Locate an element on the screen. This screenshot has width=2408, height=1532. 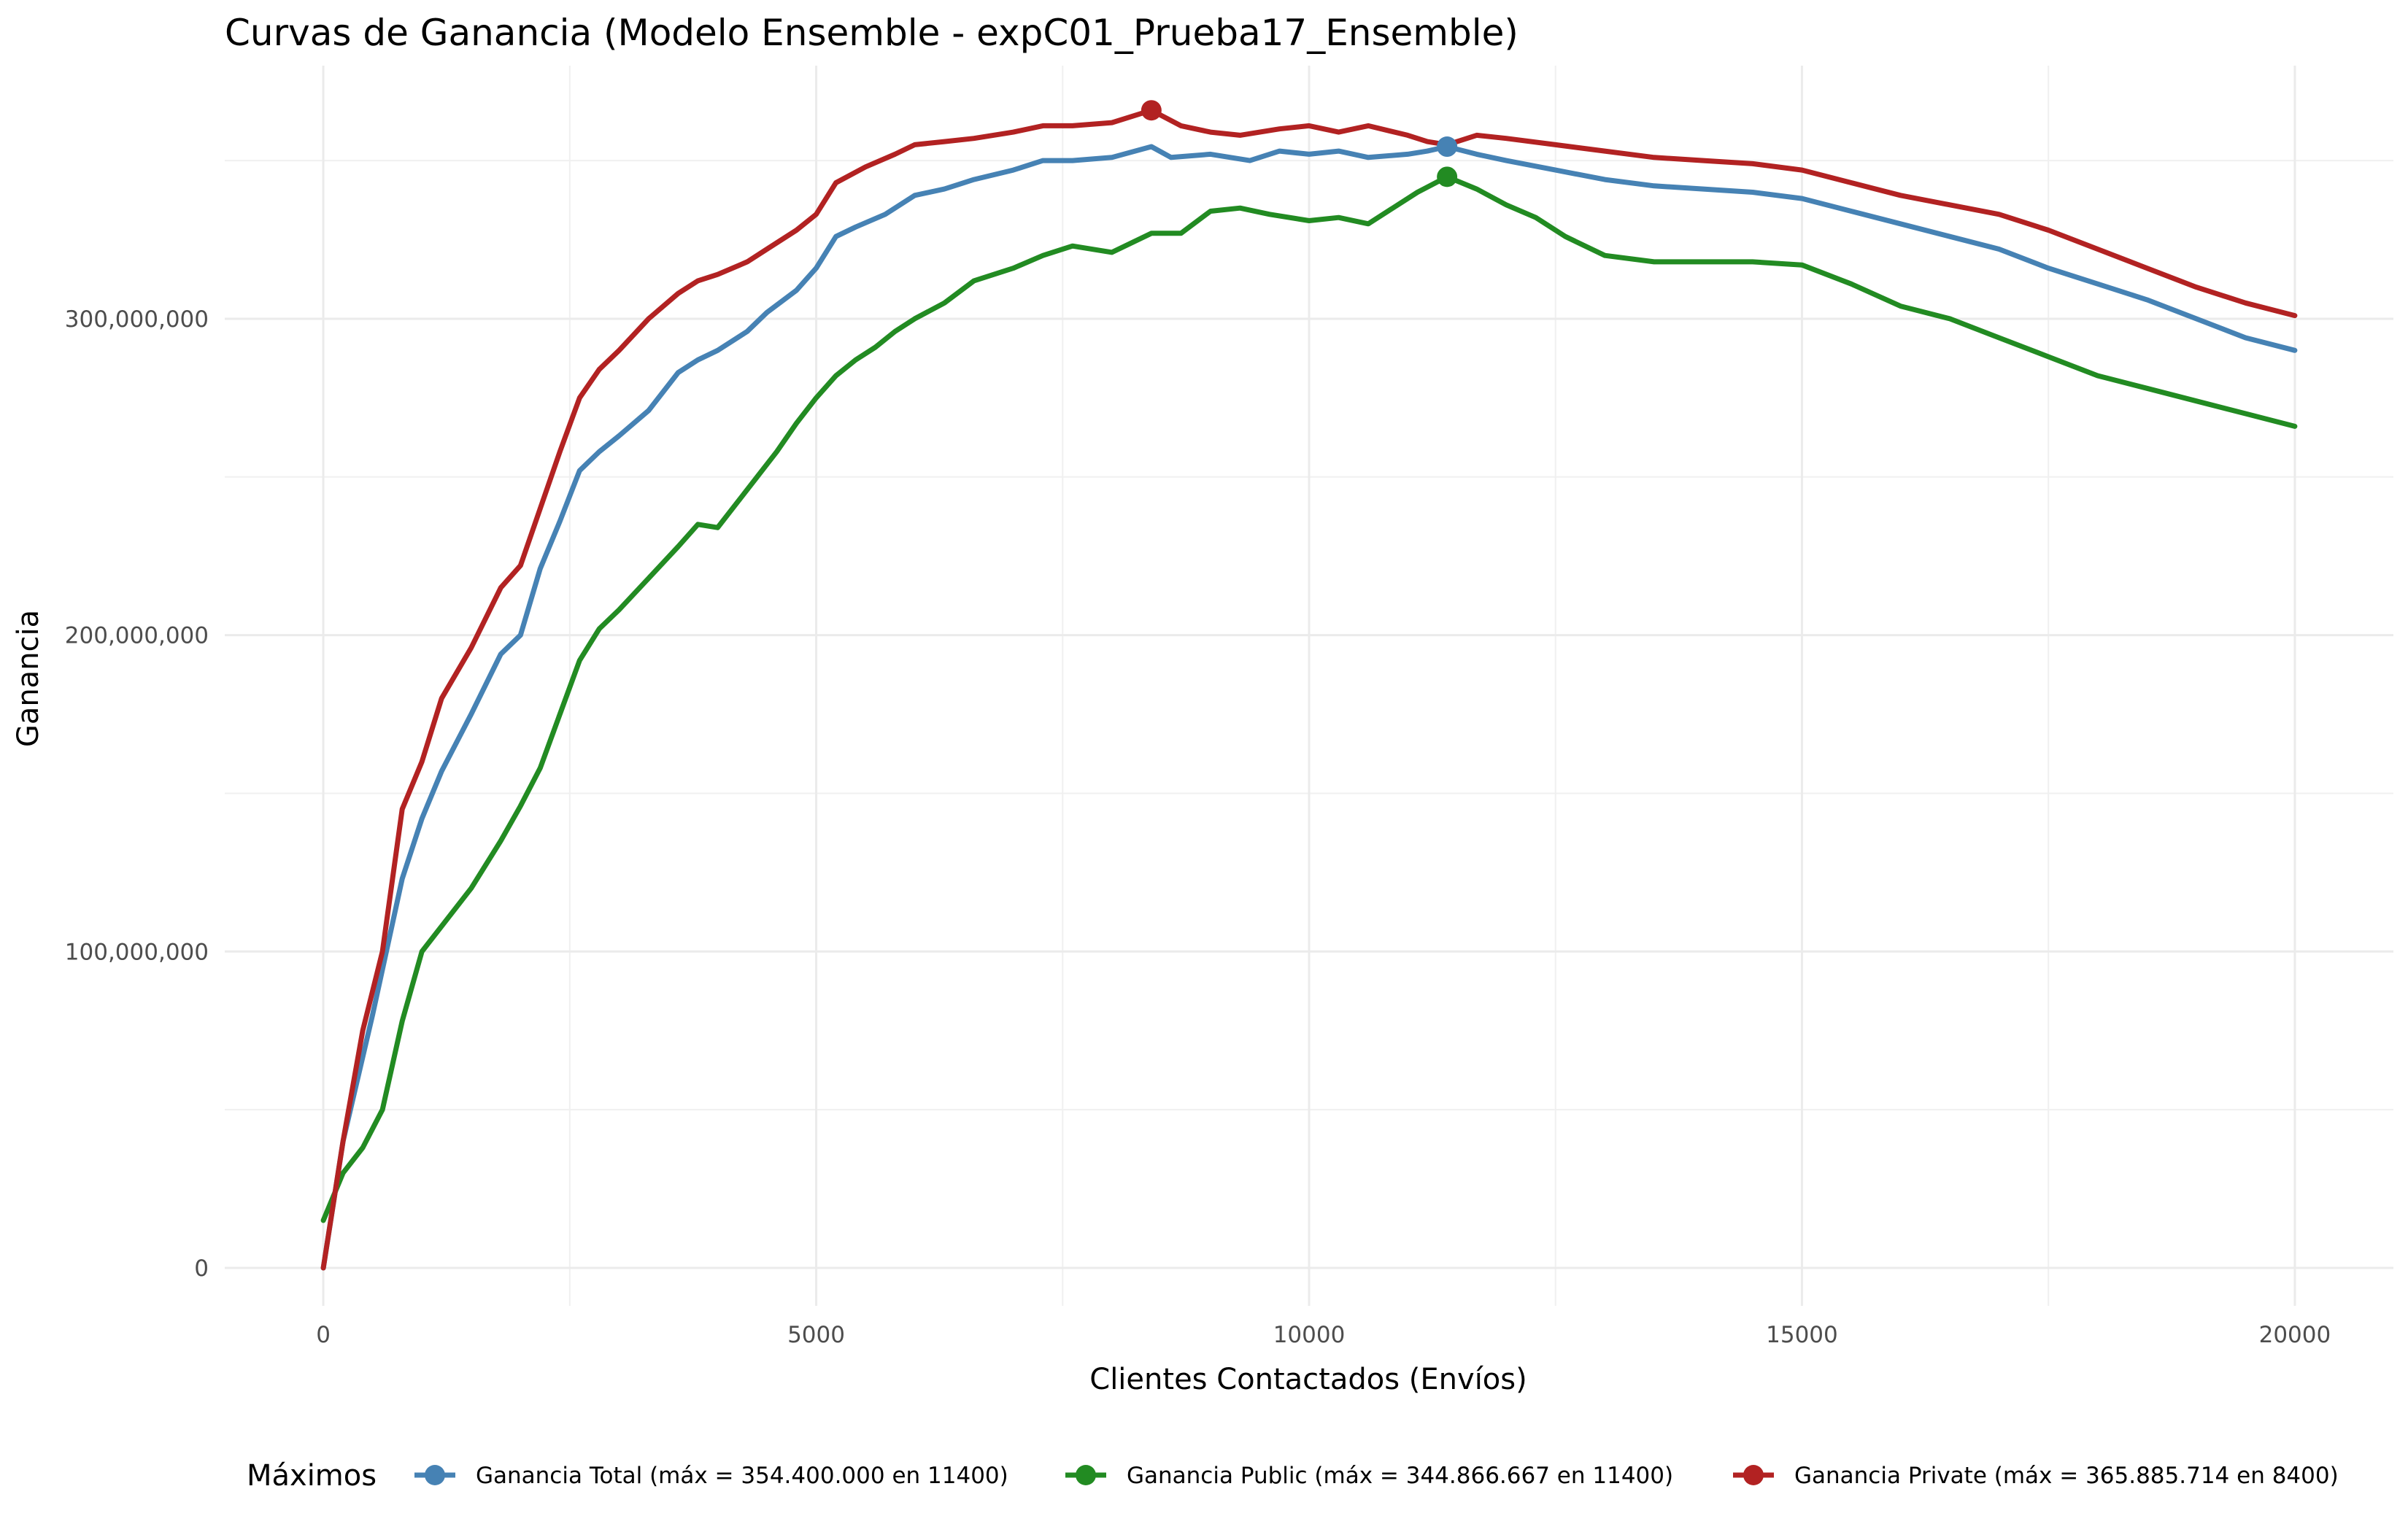
x-tick-label: 20000 is located at coordinates (2295, 1335).